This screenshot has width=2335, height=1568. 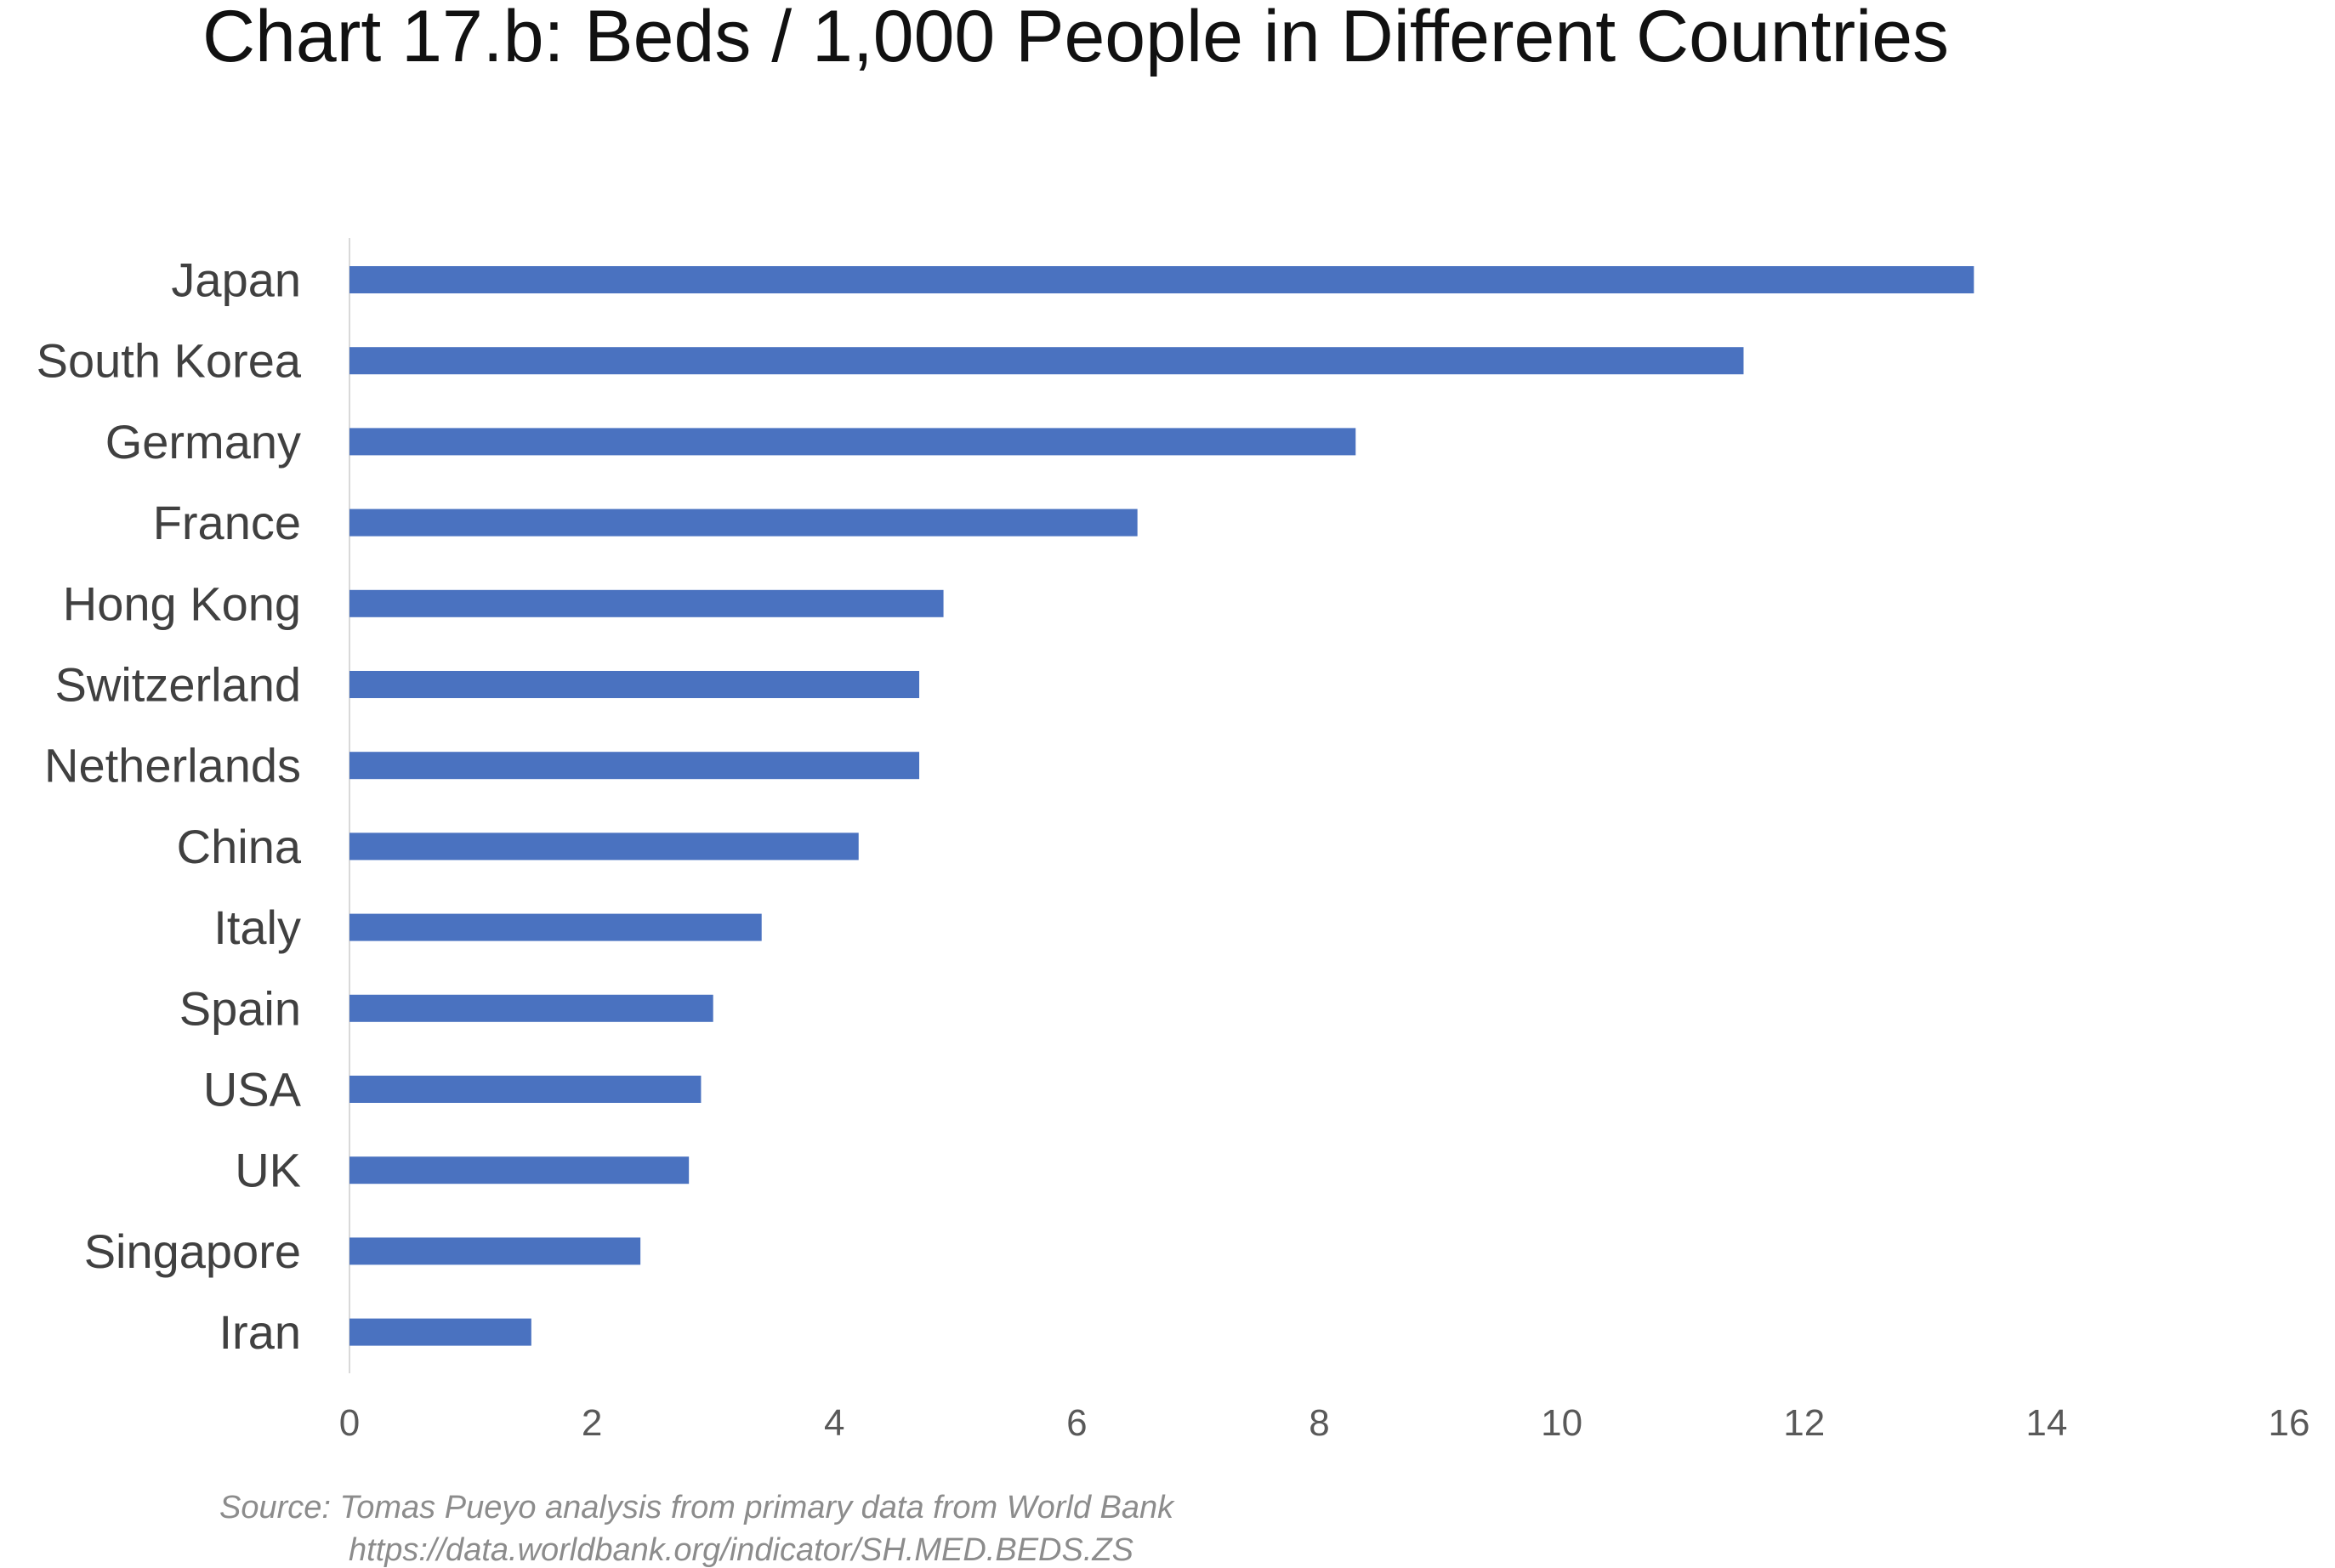 I want to click on bar-switzerland, so click(x=634, y=684).